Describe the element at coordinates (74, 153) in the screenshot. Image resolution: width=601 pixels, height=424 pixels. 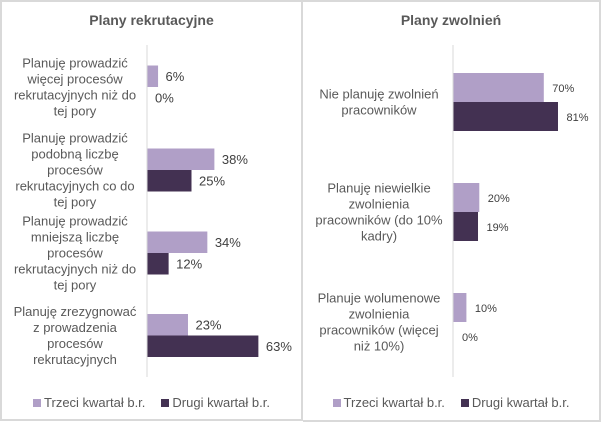
I see `category-label-line: podobną liczbę` at that location.